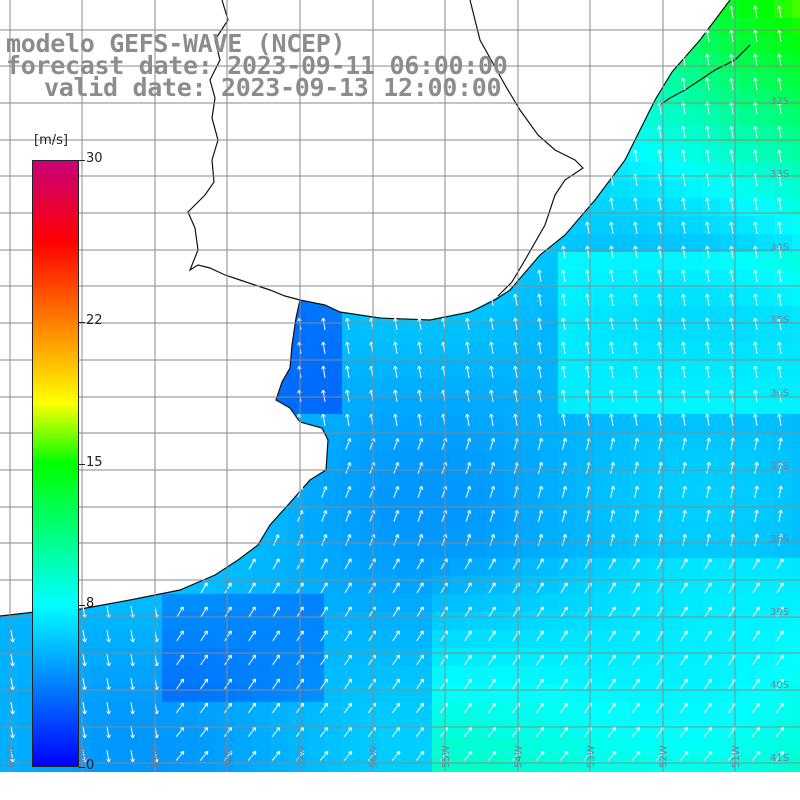 Image resolution: width=800 pixels, height=800 pixels. I want to click on colorbar-tick-mark, so click(82, 160).